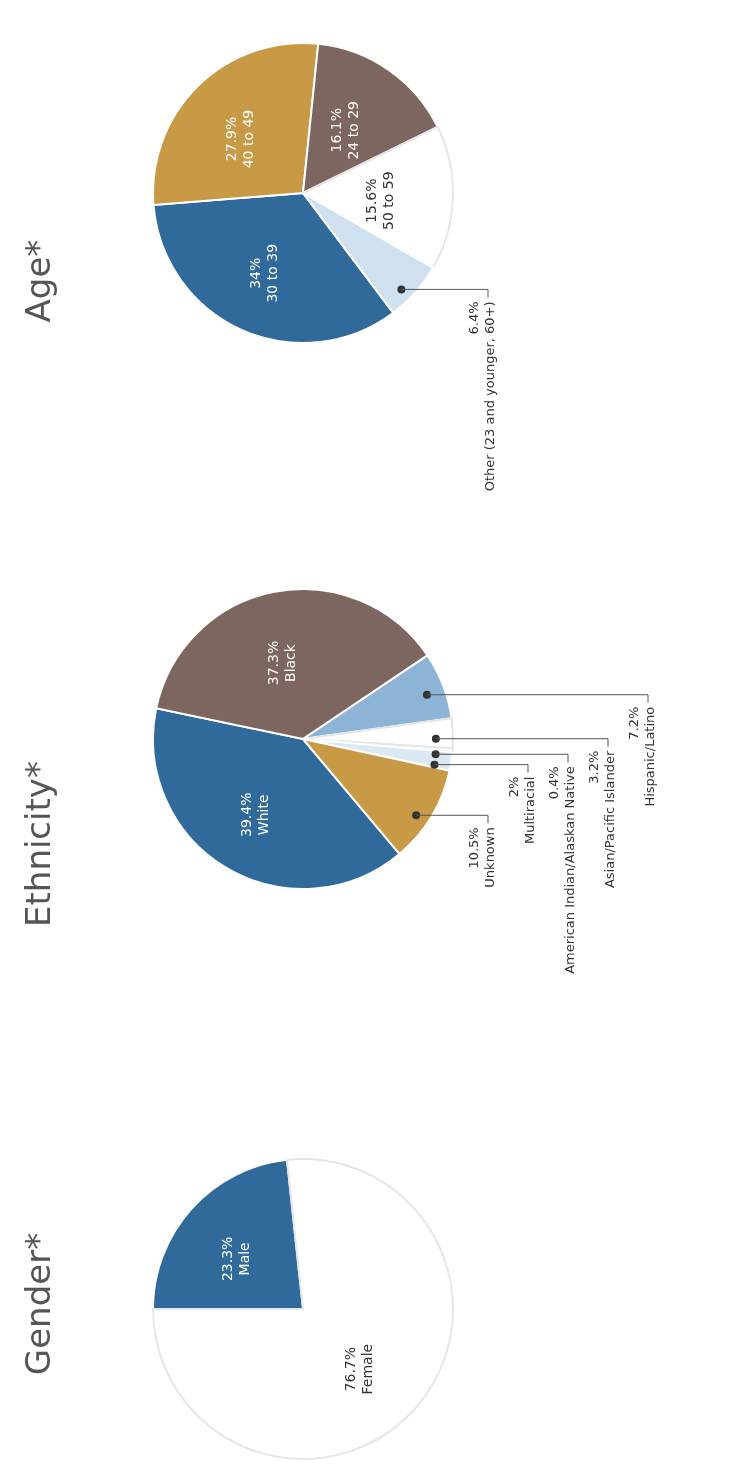 The height and width of the screenshot is (1482, 730). I want to click on text: Age*, so click(38, 281).